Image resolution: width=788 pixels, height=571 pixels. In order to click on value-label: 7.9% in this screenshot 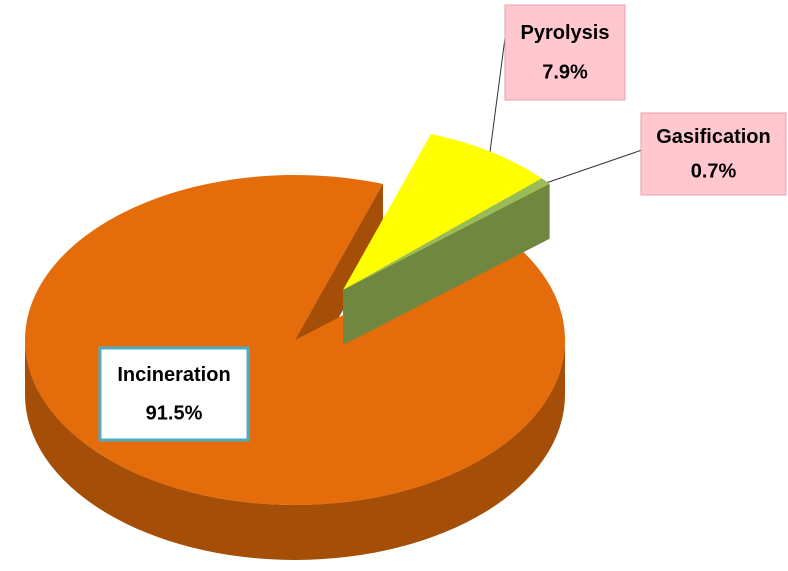, I will do `click(565, 73)`.